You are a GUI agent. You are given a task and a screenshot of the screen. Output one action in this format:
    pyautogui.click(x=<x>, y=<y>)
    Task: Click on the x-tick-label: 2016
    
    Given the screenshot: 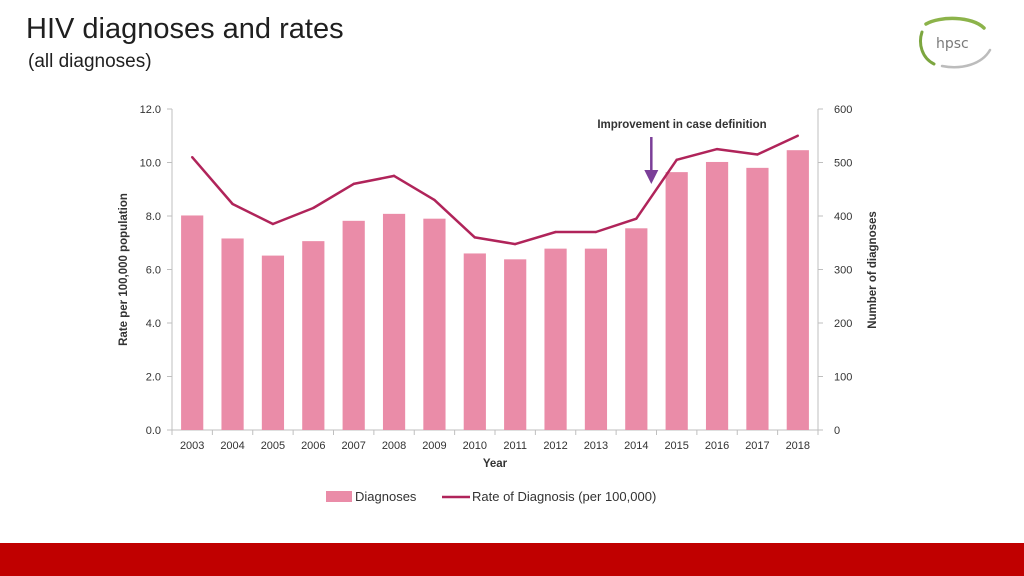 What is the action you would take?
    pyautogui.click(x=717, y=446)
    